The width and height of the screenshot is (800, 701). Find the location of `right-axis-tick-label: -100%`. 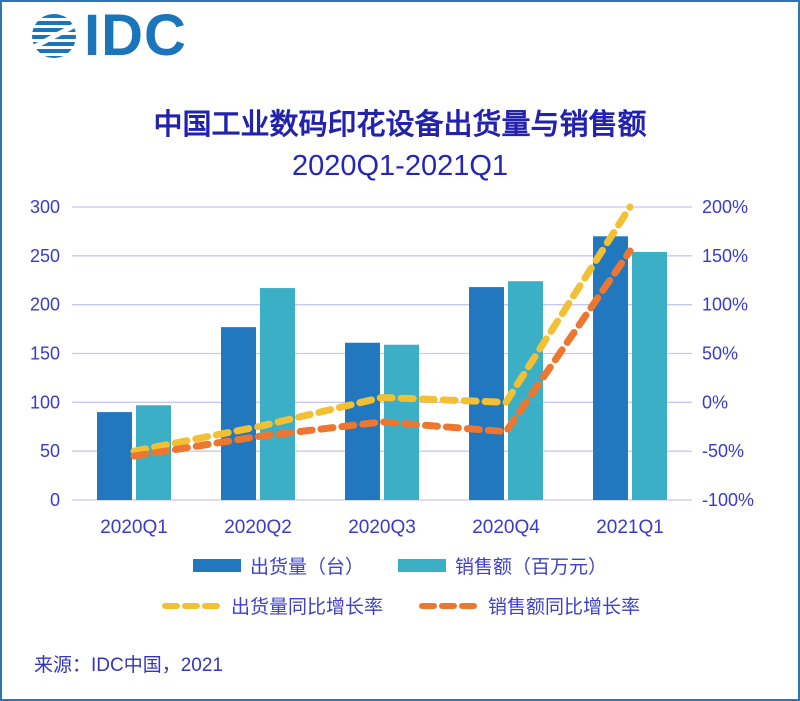

right-axis-tick-label: -100% is located at coordinates (728, 500).